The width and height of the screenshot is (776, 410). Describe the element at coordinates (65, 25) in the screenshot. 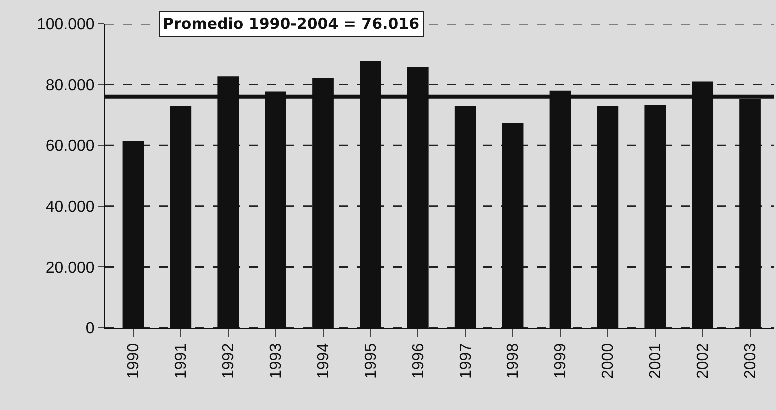

I see `y-tick-label: 100.000` at that location.